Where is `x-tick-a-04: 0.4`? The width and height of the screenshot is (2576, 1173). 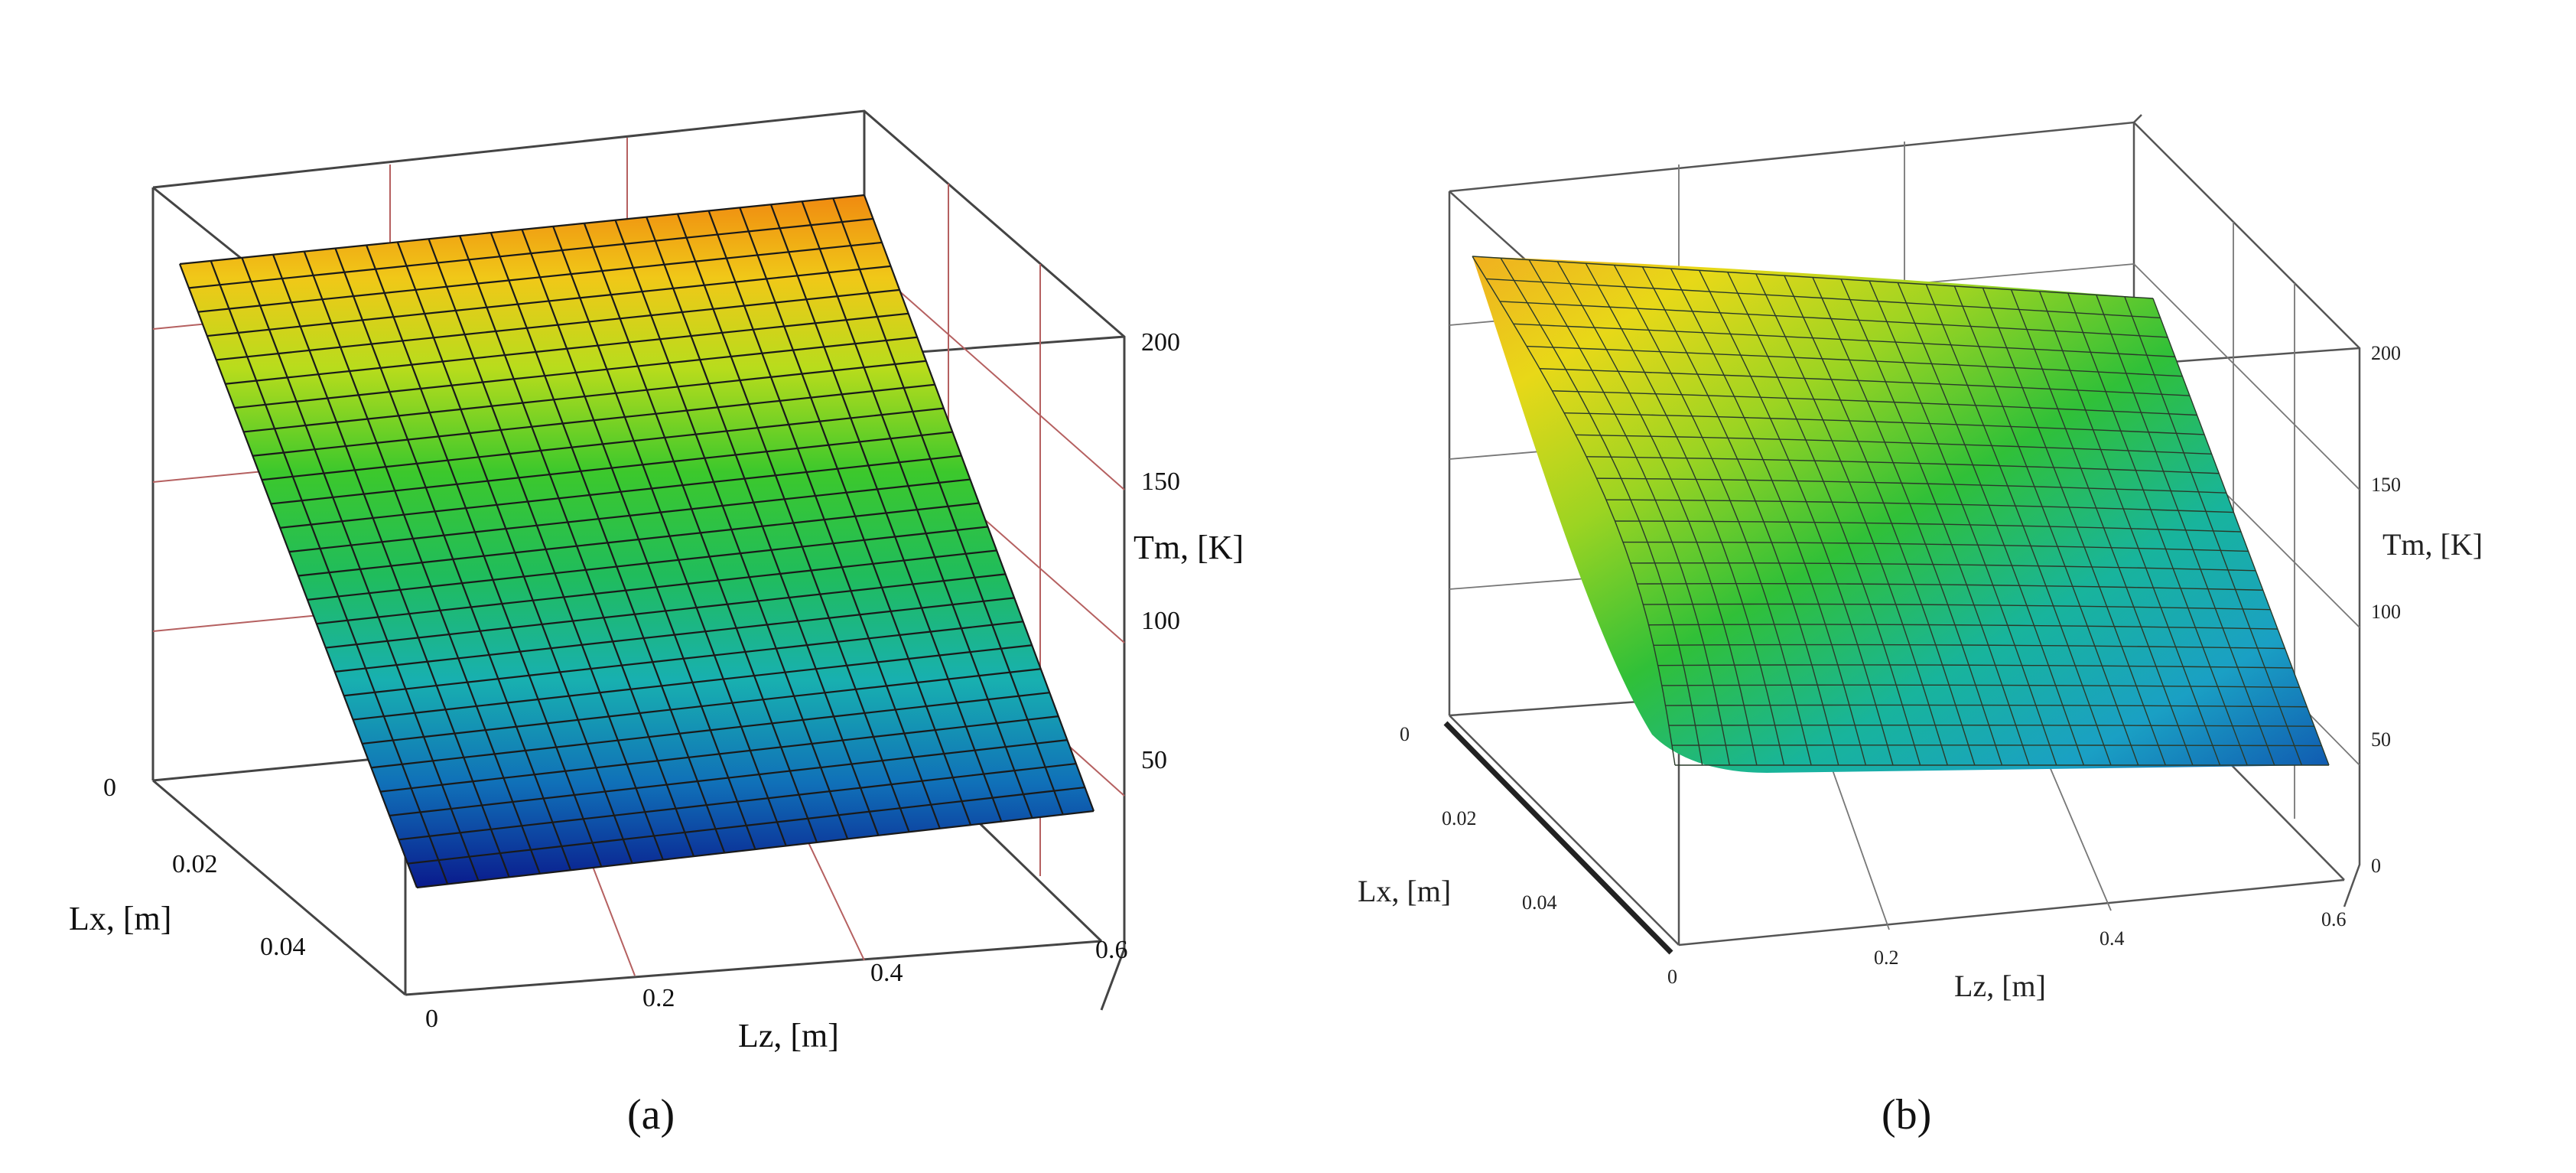
x-tick-a-04: 0.4 is located at coordinates (886, 973).